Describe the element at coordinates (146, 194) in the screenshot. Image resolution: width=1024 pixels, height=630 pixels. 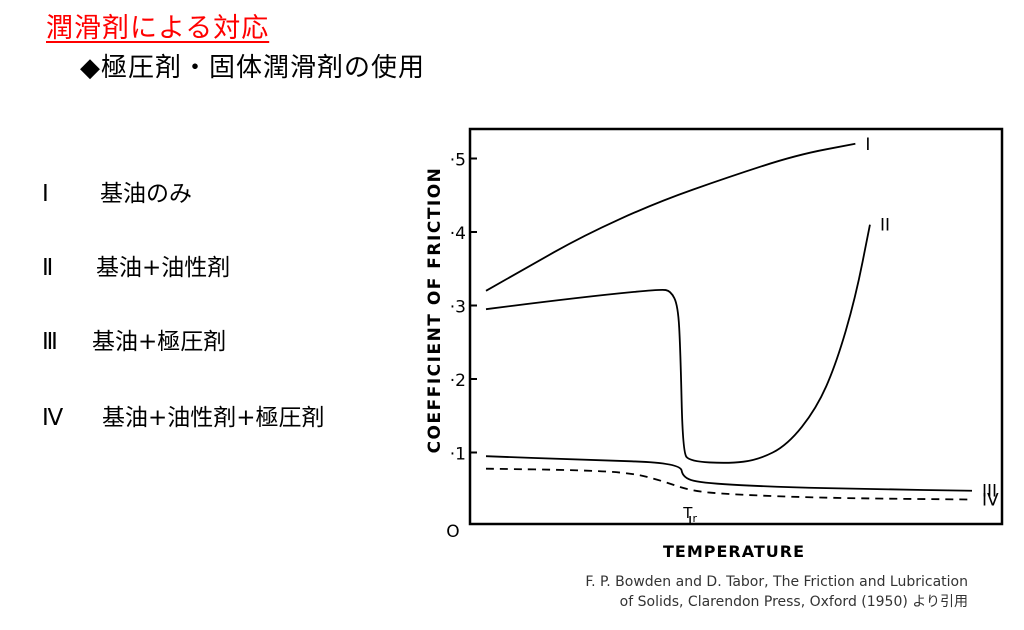
I see `legend-label: 基油のみ` at that location.